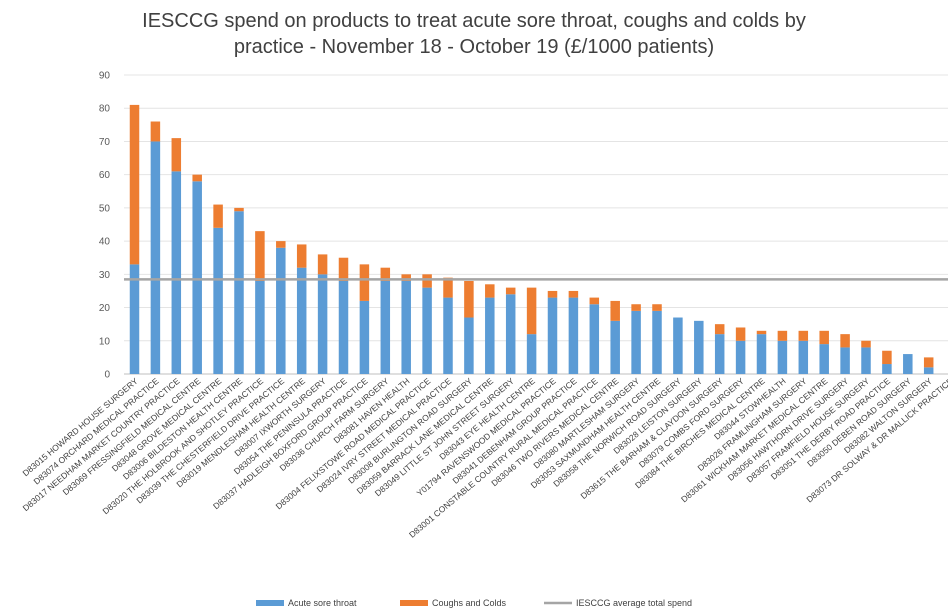 The height and width of the screenshot is (611, 948). What do you see at coordinates (322, 603) in the screenshot?
I see `legend-label-acute-sore-throat: Acute sore throat` at bounding box center [322, 603].